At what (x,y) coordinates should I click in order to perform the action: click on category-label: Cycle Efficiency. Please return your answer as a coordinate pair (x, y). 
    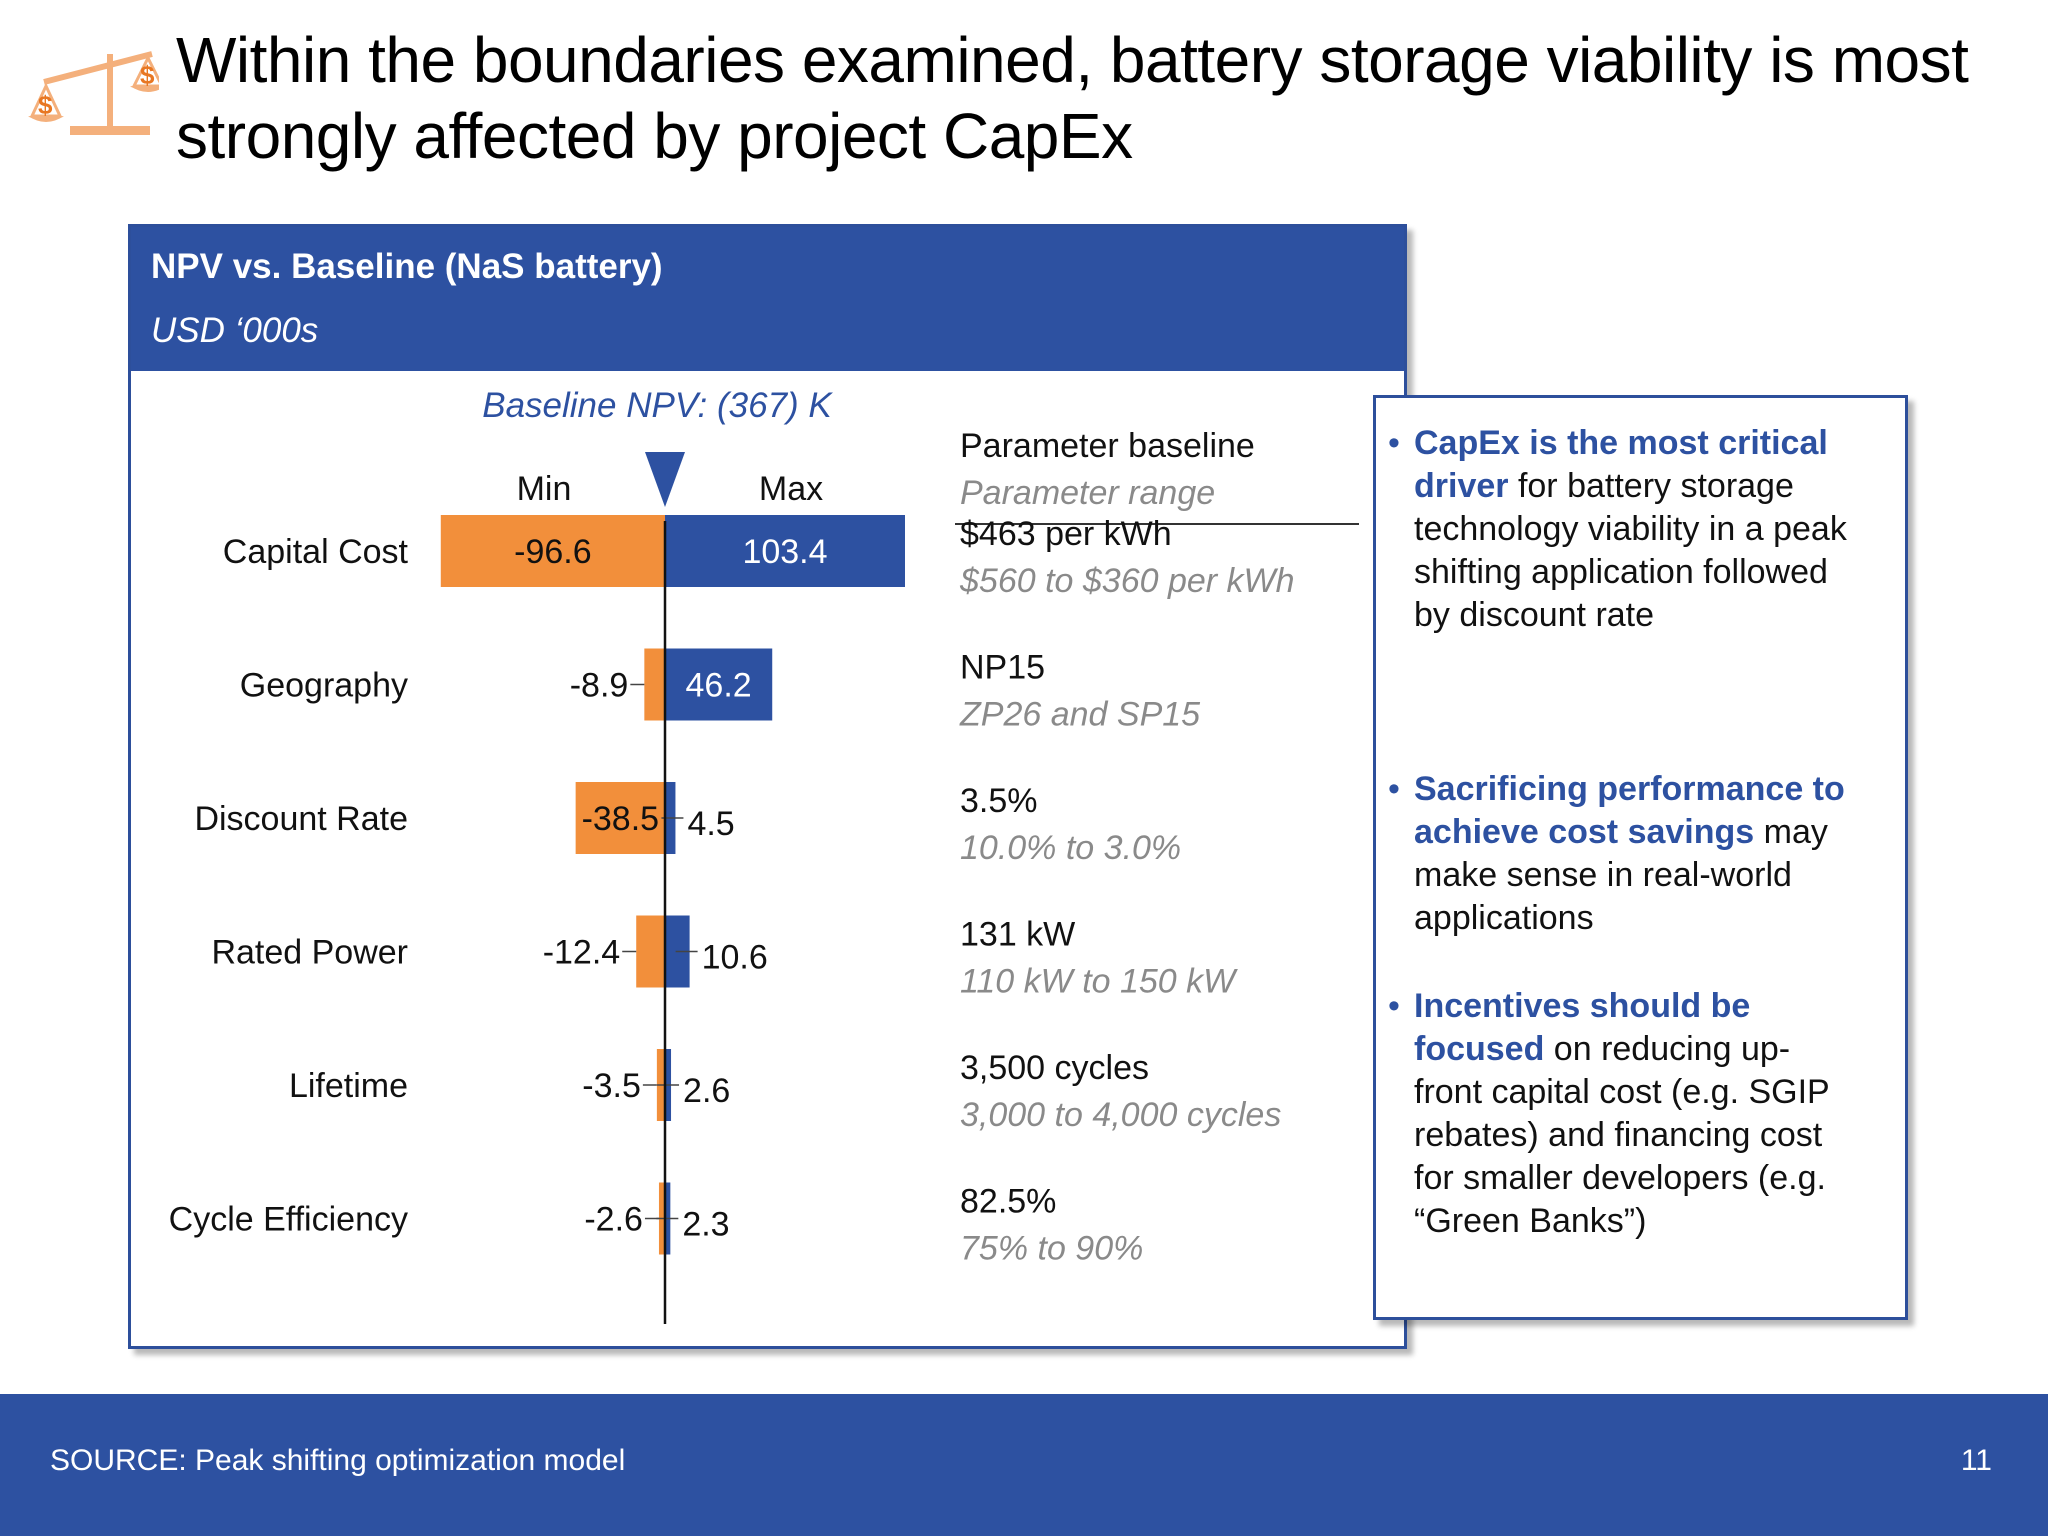
    Looking at the image, I should click on (288, 1220).